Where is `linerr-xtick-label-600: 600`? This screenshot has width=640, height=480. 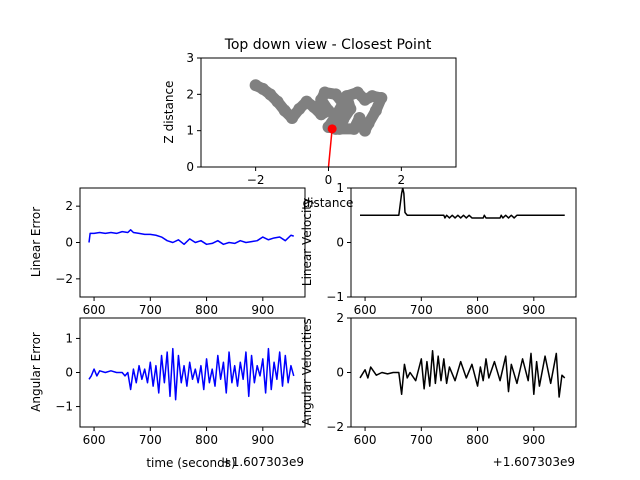
linerr-xtick-label-600: 600 is located at coordinates (94, 310).